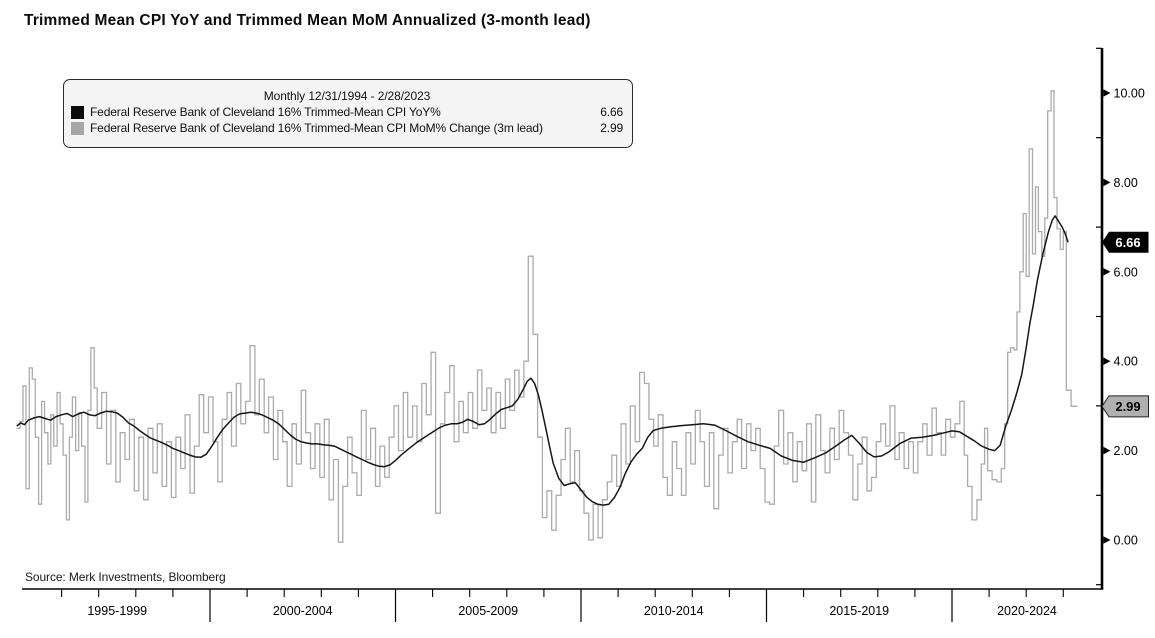  I want to click on current-value-badge-mom, so click(1125, 406).